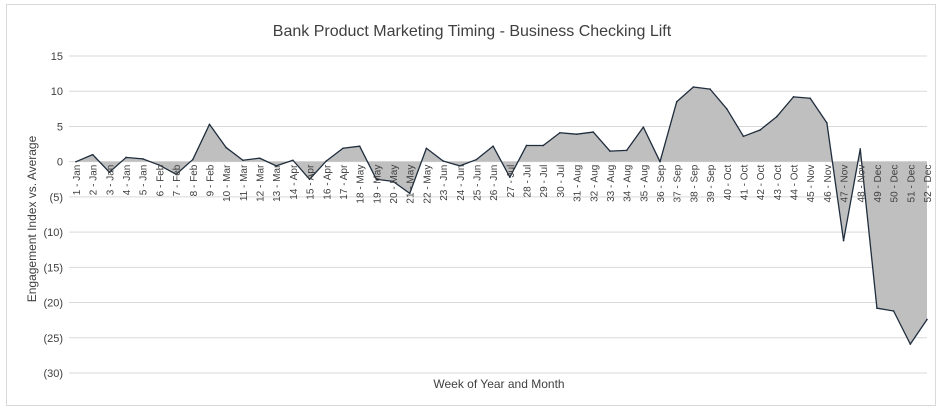  Describe the element at coordinates (761, 182) in the screenshot. I see `x-tick-label: 42 - Oct` at that location.